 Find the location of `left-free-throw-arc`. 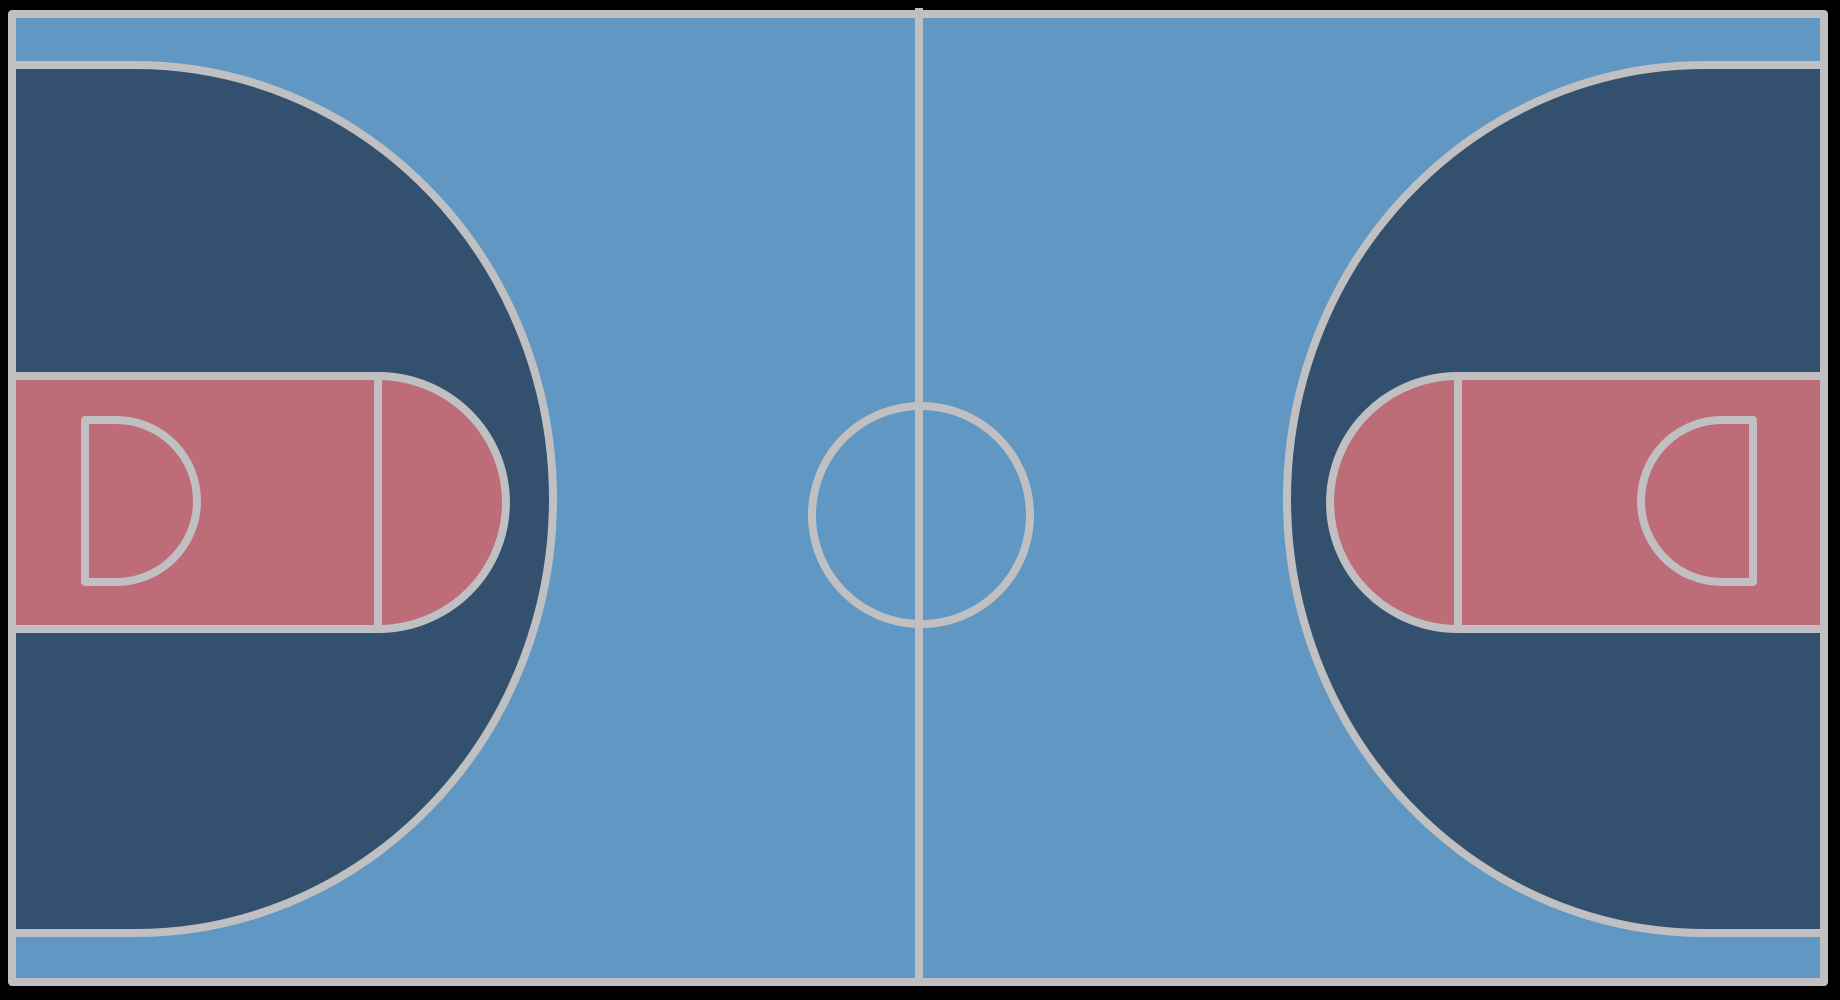

left-free-throw-arc is located at coordinates (442, 502).